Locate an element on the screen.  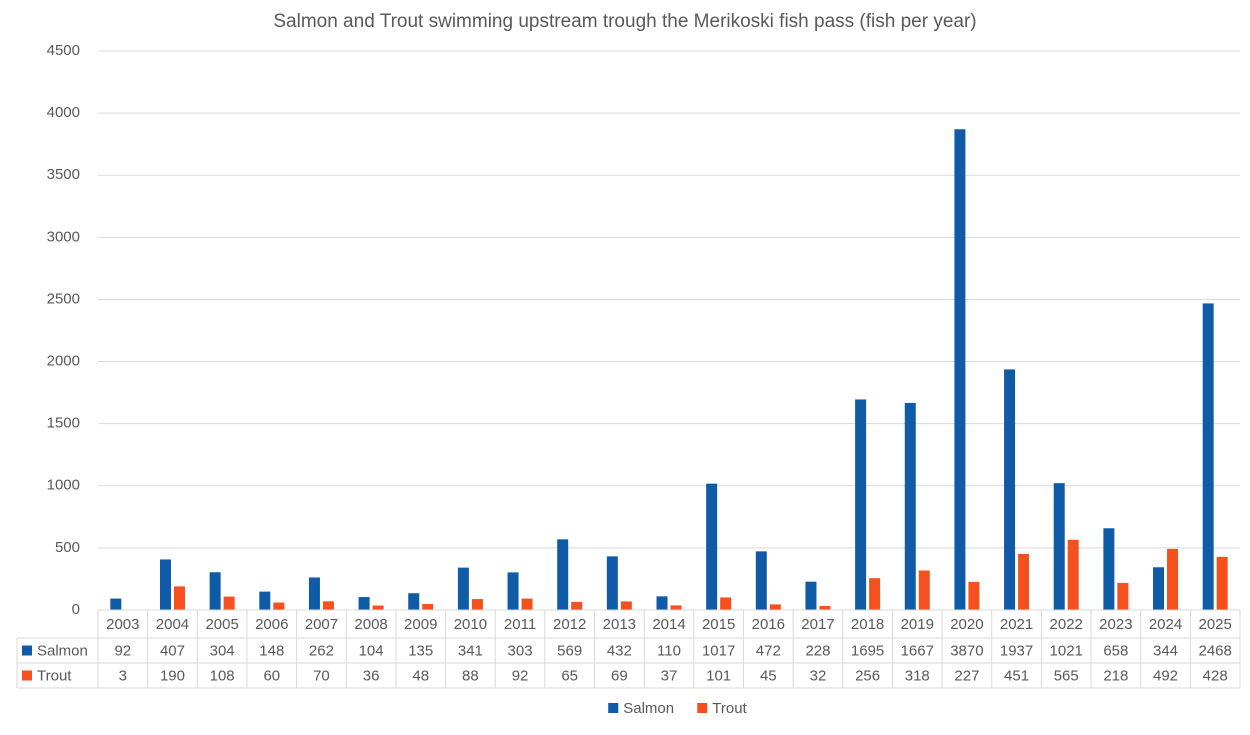
table-value: 227 is located at coordinates (966, 675).